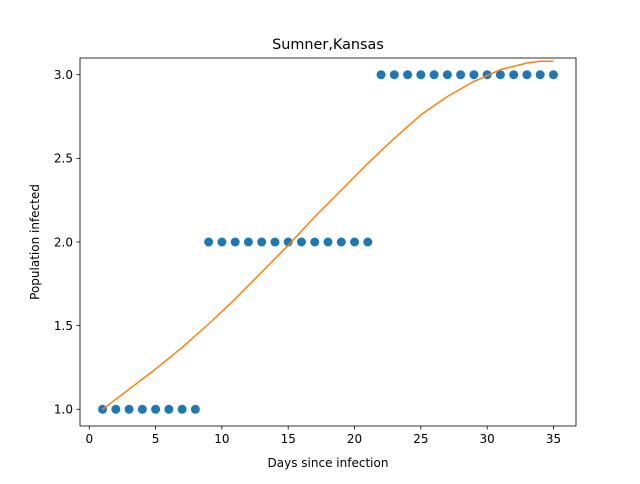 The height and width of the screenshot is (484, 640). What do you see at coordinates (63, 326) in the screenshot?
I see `y-tick-label: 1.5` at bounding box center [63, 326].